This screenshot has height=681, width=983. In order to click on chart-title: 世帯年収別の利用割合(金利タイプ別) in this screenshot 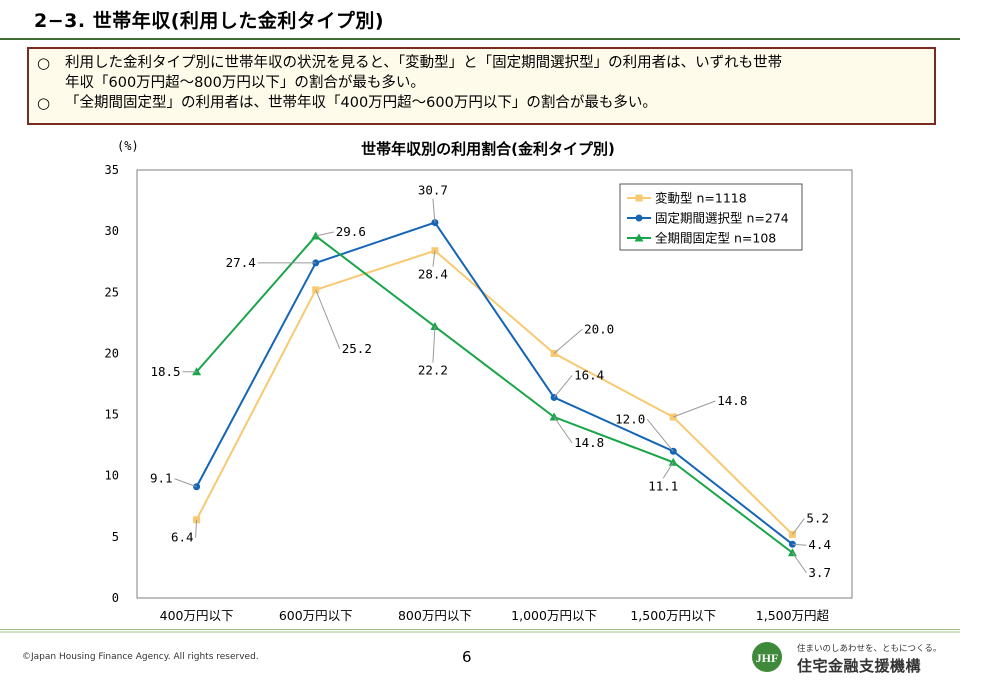, I will do `click(488, 149)`.